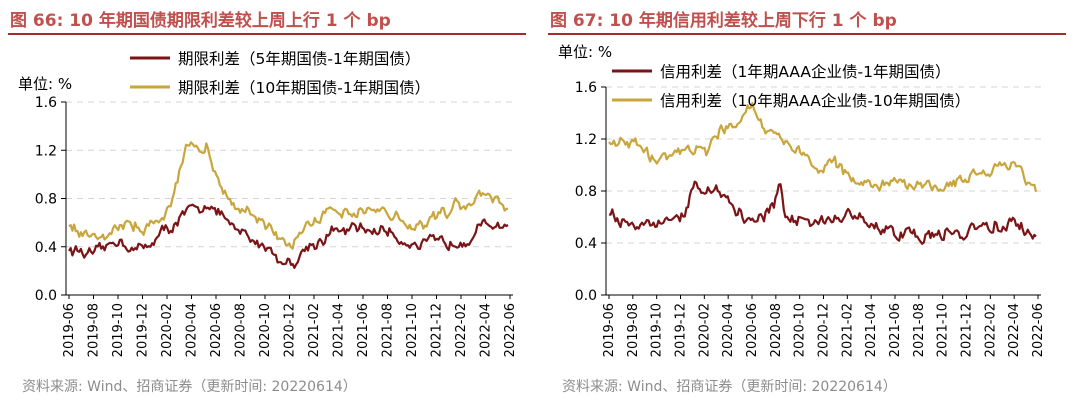 The image size is (1080, 402). Describe the element at coordinates (304, 88) in the screenshot. I see `legend-label: 期限利差（10年期国债-1年期国债）` at that location.